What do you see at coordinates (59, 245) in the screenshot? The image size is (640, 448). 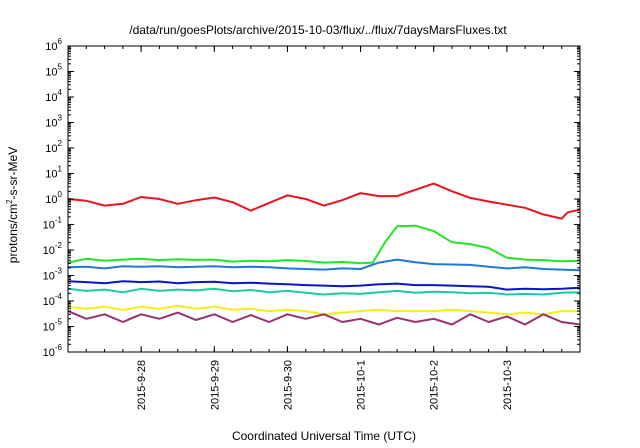 I see `y-tick-exponent: -2` at bounding box center [59, 245].